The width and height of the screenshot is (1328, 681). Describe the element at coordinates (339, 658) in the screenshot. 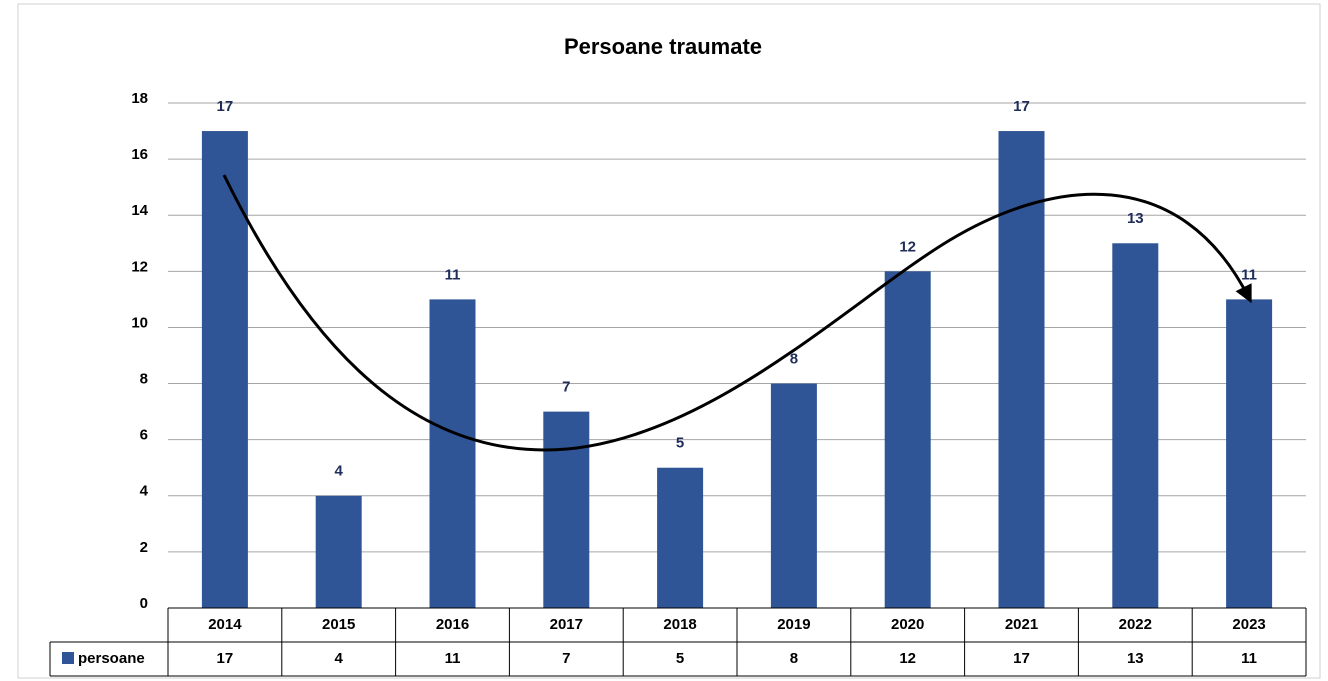

I see `table-value: 4` at that location.